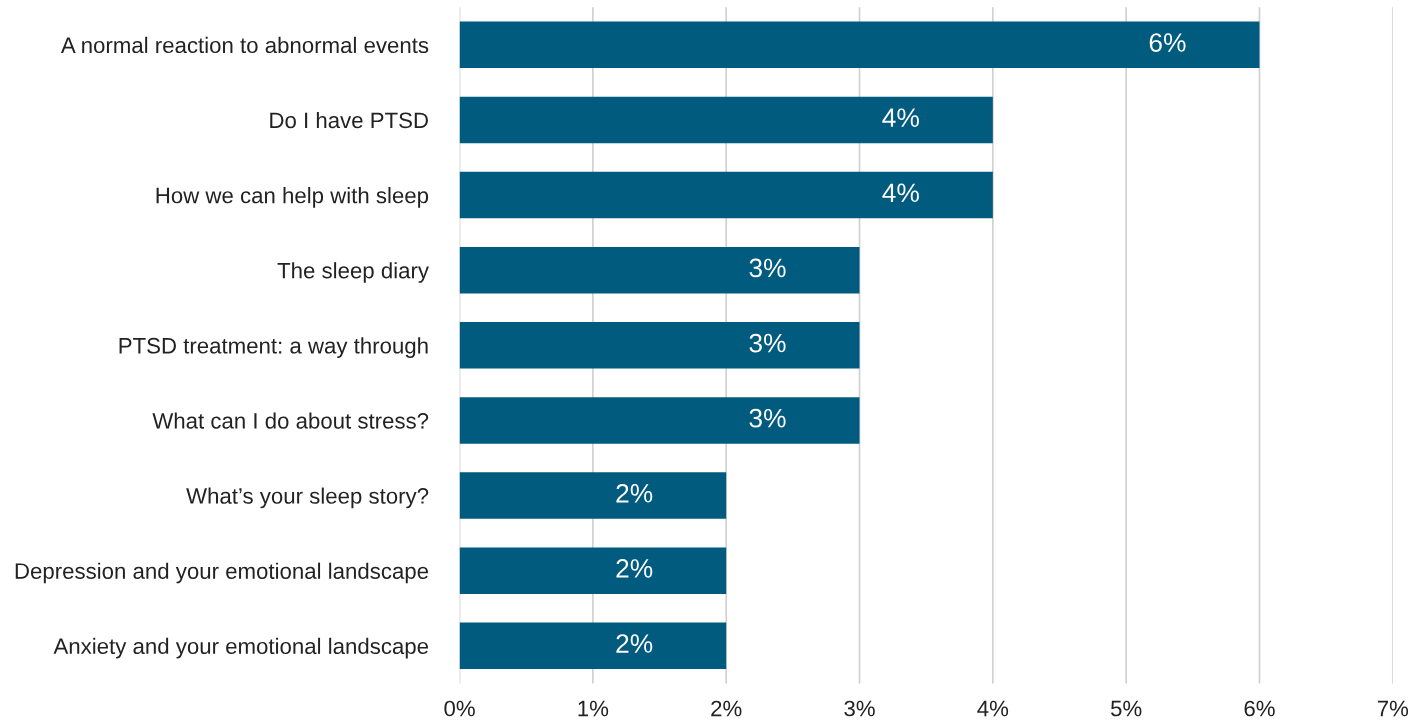  What do you see at coordinates (1393, 708) in the screenshot?
I see `x-tick-label: 7%` at bounding box center [1393, 708].